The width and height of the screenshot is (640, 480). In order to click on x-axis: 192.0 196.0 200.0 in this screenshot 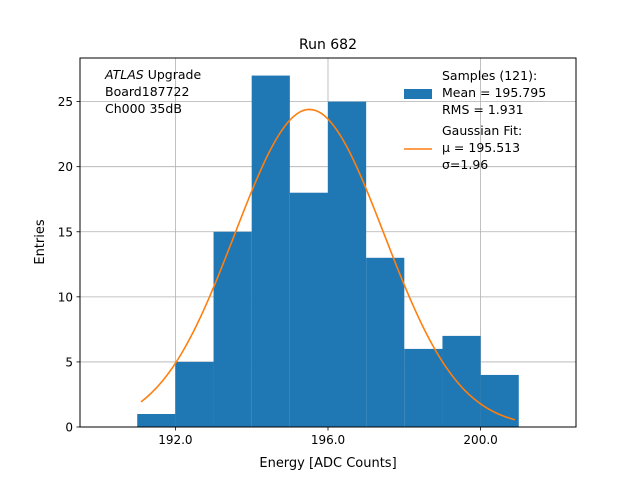, I will do `click(328, 437)`.